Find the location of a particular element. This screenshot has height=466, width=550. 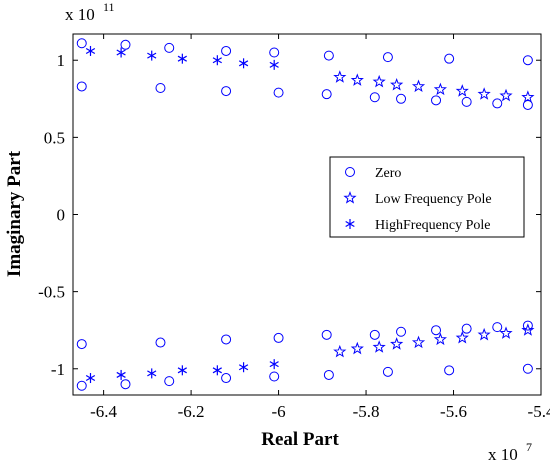

x-multiplier-exponent: 7 is located at coordinates (529, 447).